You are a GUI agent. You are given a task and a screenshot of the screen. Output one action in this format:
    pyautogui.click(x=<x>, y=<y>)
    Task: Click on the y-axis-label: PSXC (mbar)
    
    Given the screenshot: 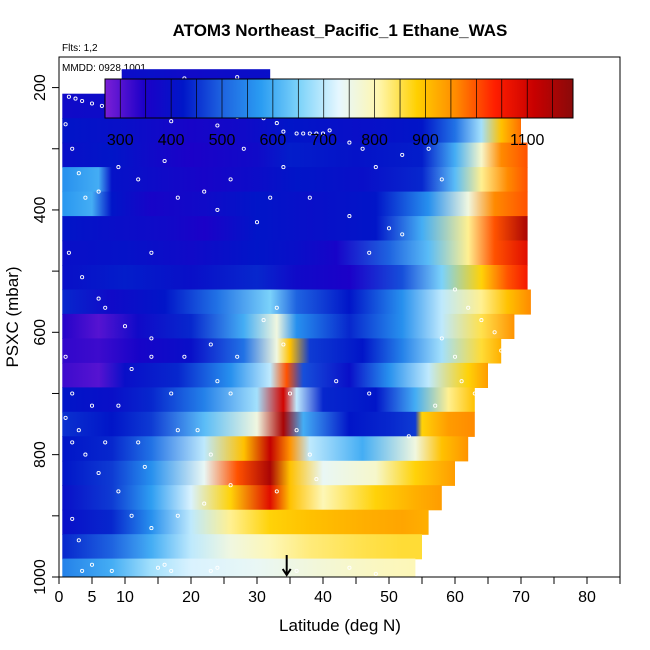 What is the action you would take?
    pyautogui.click(x=12, y=316)
    